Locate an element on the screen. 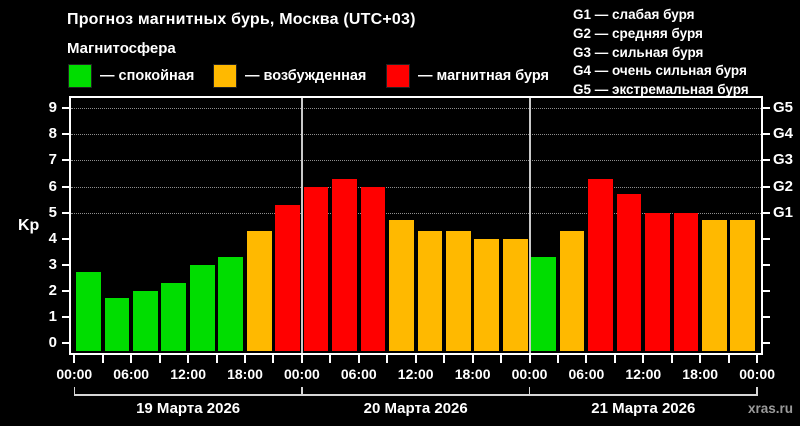 The width and height of the screenshot is (800, 426). chart-title: Прогноз магнитных бурь, Москва (UTC+03) is located at coordinates (241, 19).